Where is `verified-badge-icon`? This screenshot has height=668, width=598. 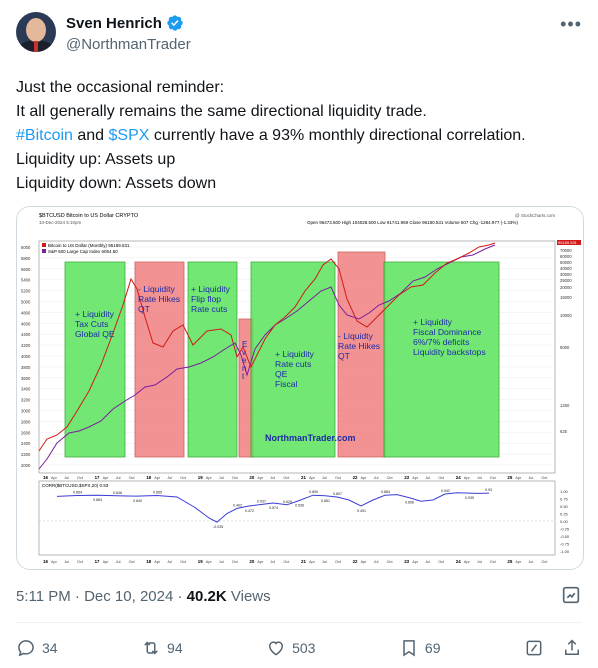
verified-badge-icon is located at coordinates (175, 23).